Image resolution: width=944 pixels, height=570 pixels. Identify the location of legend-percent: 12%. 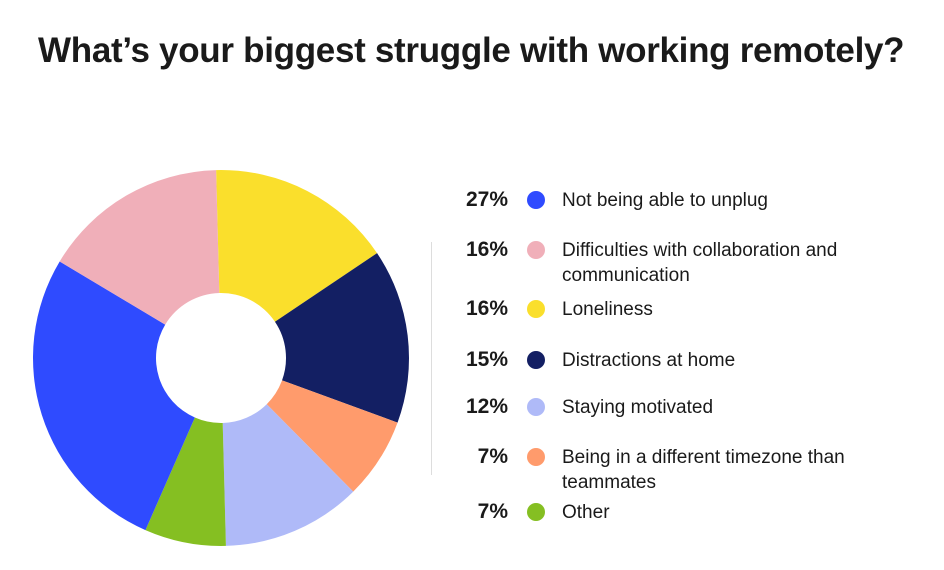
(486, 406).